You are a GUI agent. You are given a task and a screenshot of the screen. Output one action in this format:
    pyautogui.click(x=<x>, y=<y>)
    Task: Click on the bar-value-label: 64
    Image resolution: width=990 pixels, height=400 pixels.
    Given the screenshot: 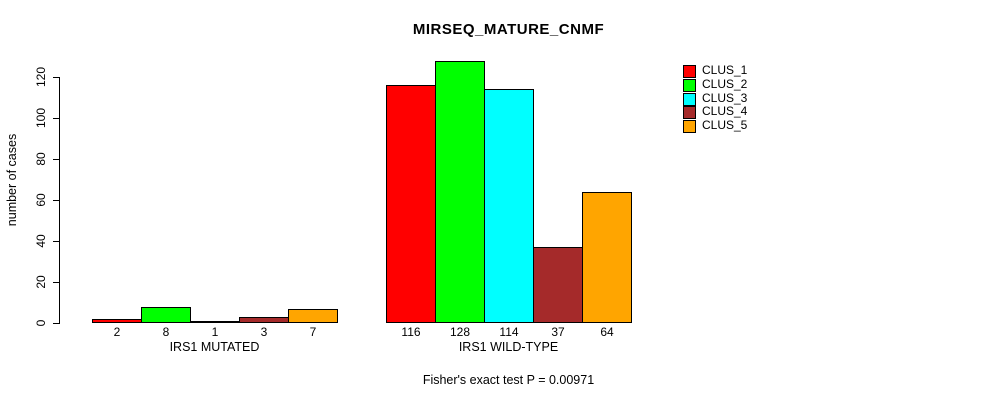 What is the action you would take?
    pyautogui.click(x=607, y=332)
    